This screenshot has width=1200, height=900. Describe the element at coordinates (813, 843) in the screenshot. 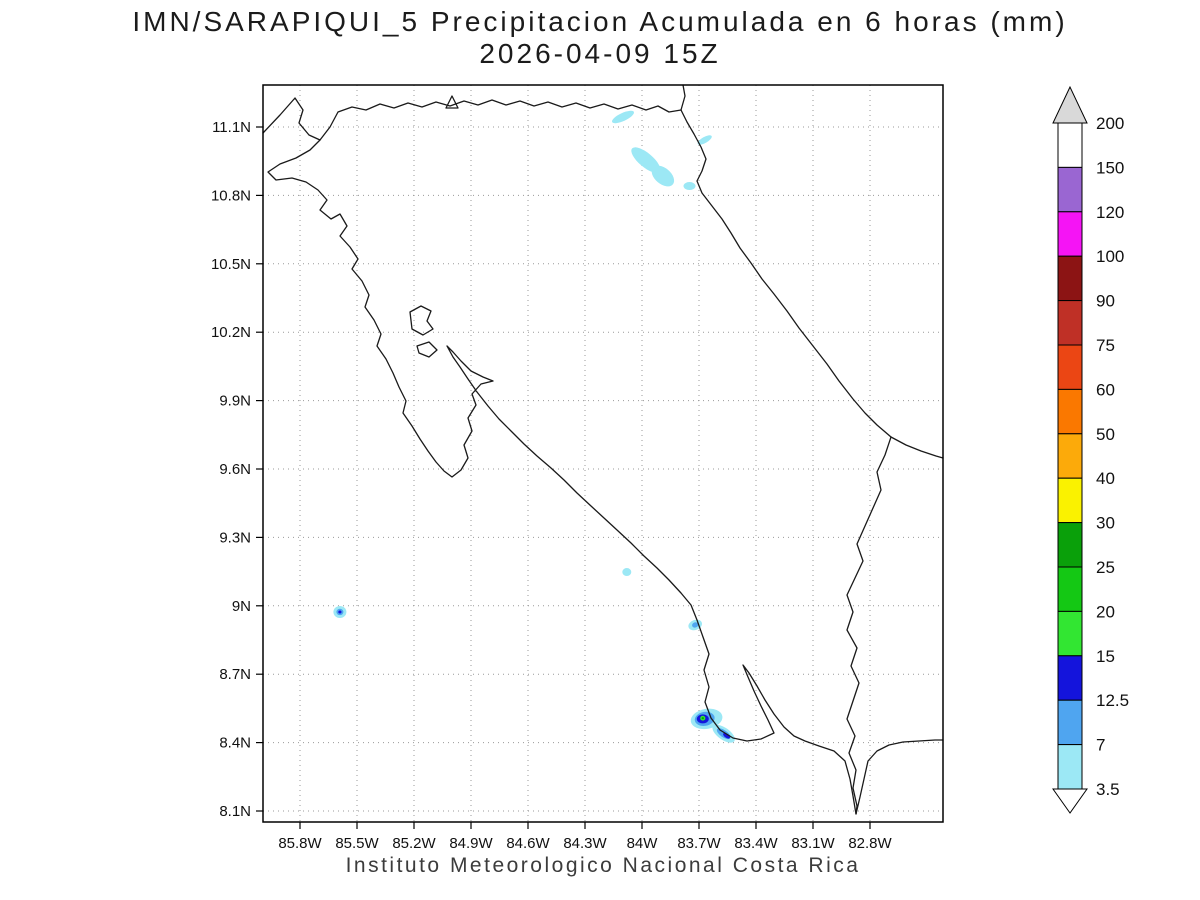

I see `x-tick-label: 83.1W` at that location.